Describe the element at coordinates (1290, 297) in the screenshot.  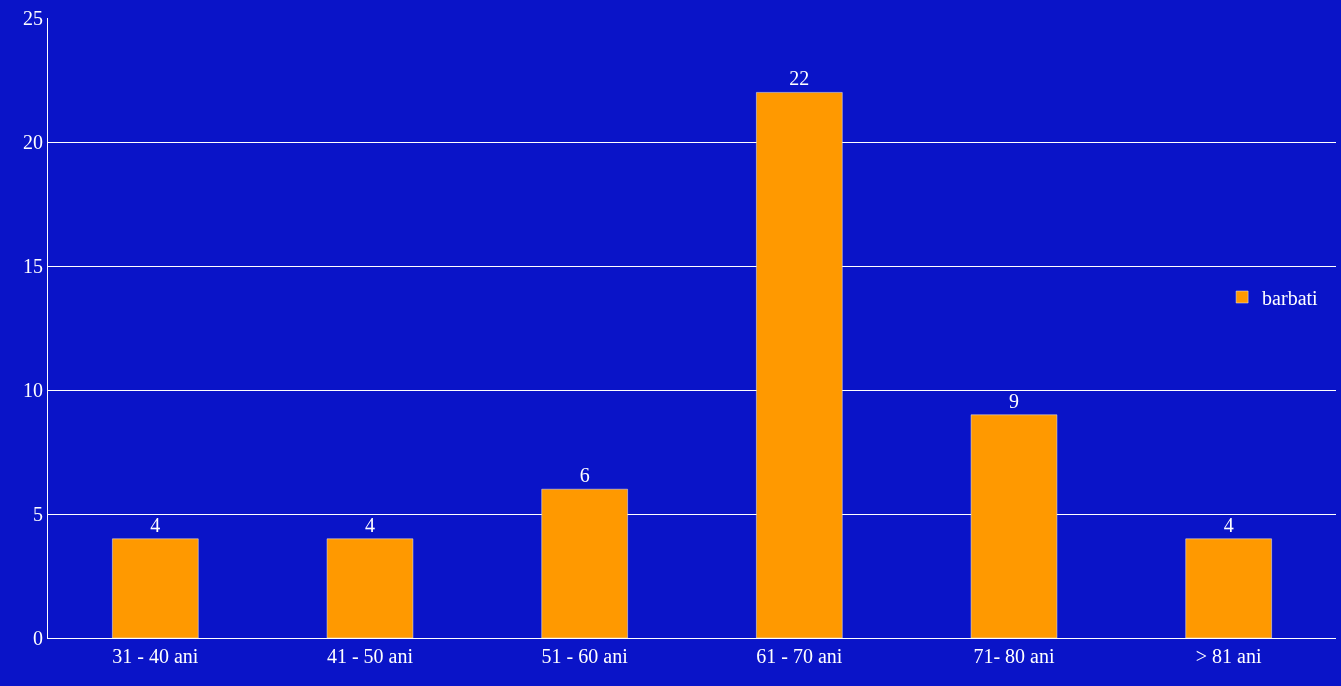
I see `legend-label: barbati` at that location.